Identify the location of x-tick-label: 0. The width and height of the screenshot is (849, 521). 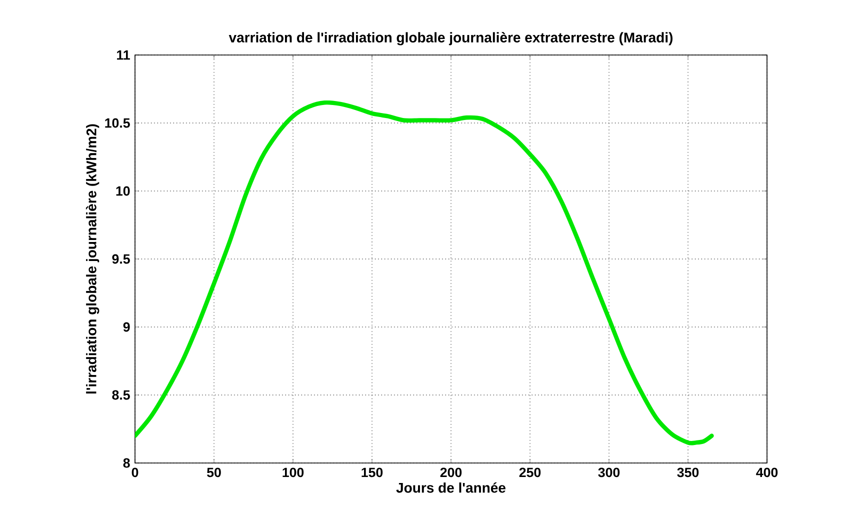
(135, 473).